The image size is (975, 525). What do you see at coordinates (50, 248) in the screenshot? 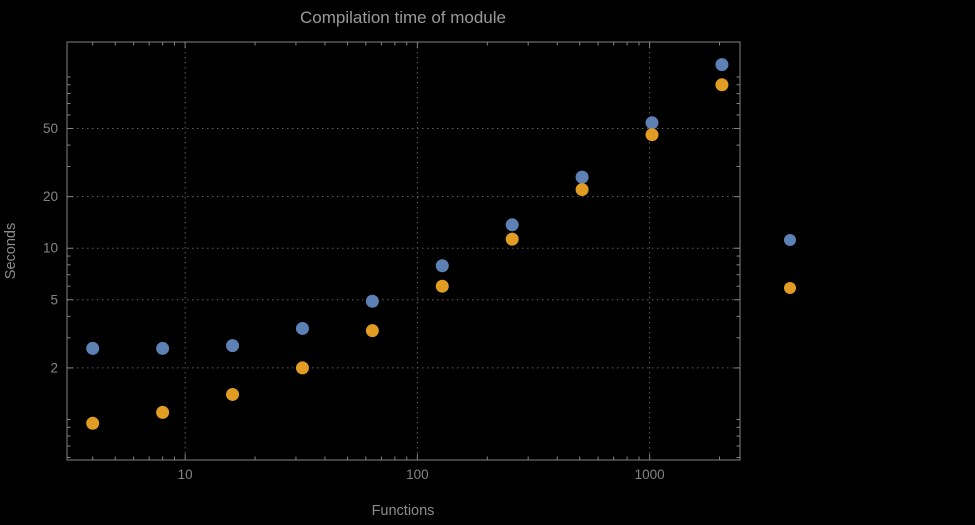
I see `y-tick-label: 10` at bounding box center [50, 248].